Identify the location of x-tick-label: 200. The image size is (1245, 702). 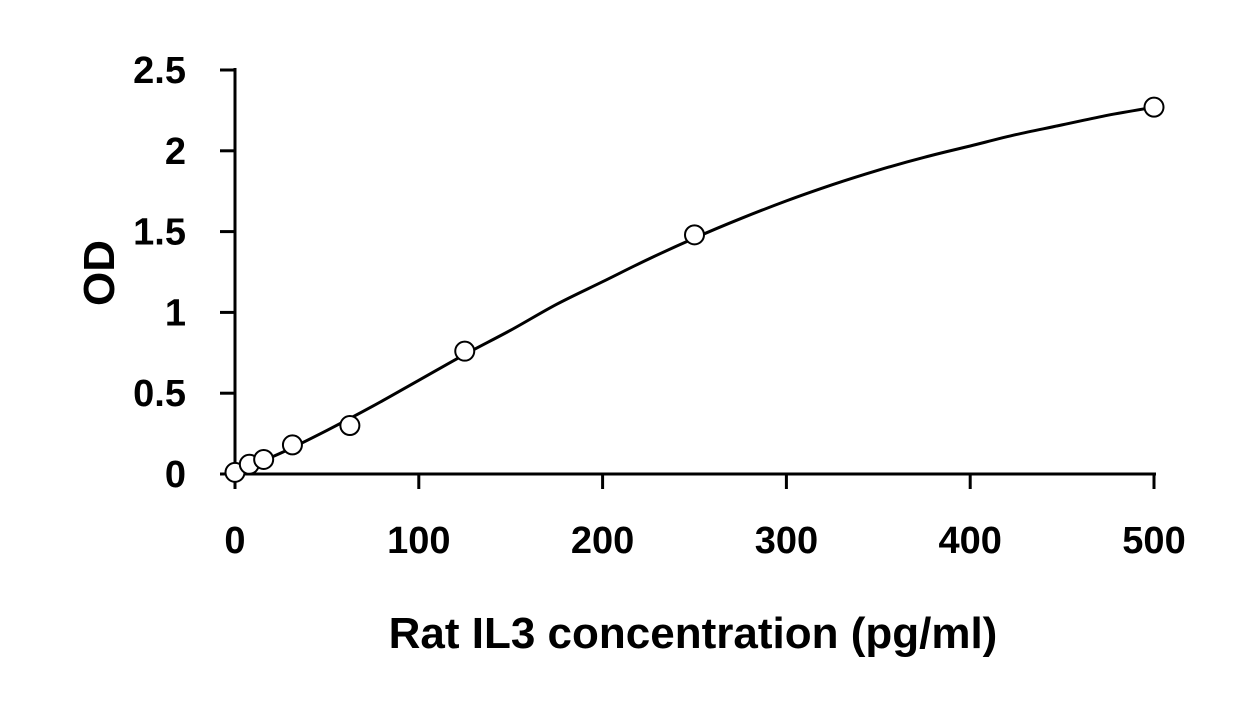
(602, 541).